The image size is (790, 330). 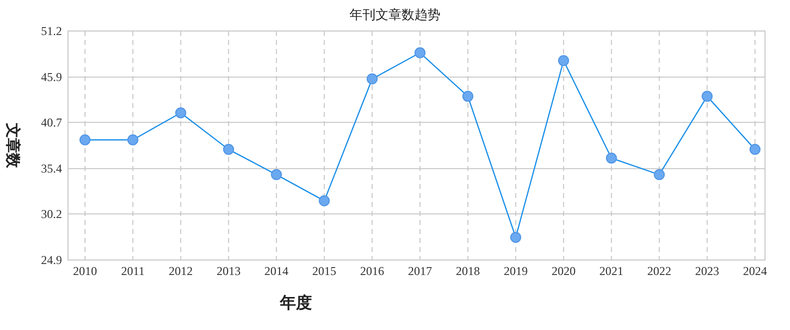 I want to click on x-tick-label: 2024, so click(x=755, y=271).